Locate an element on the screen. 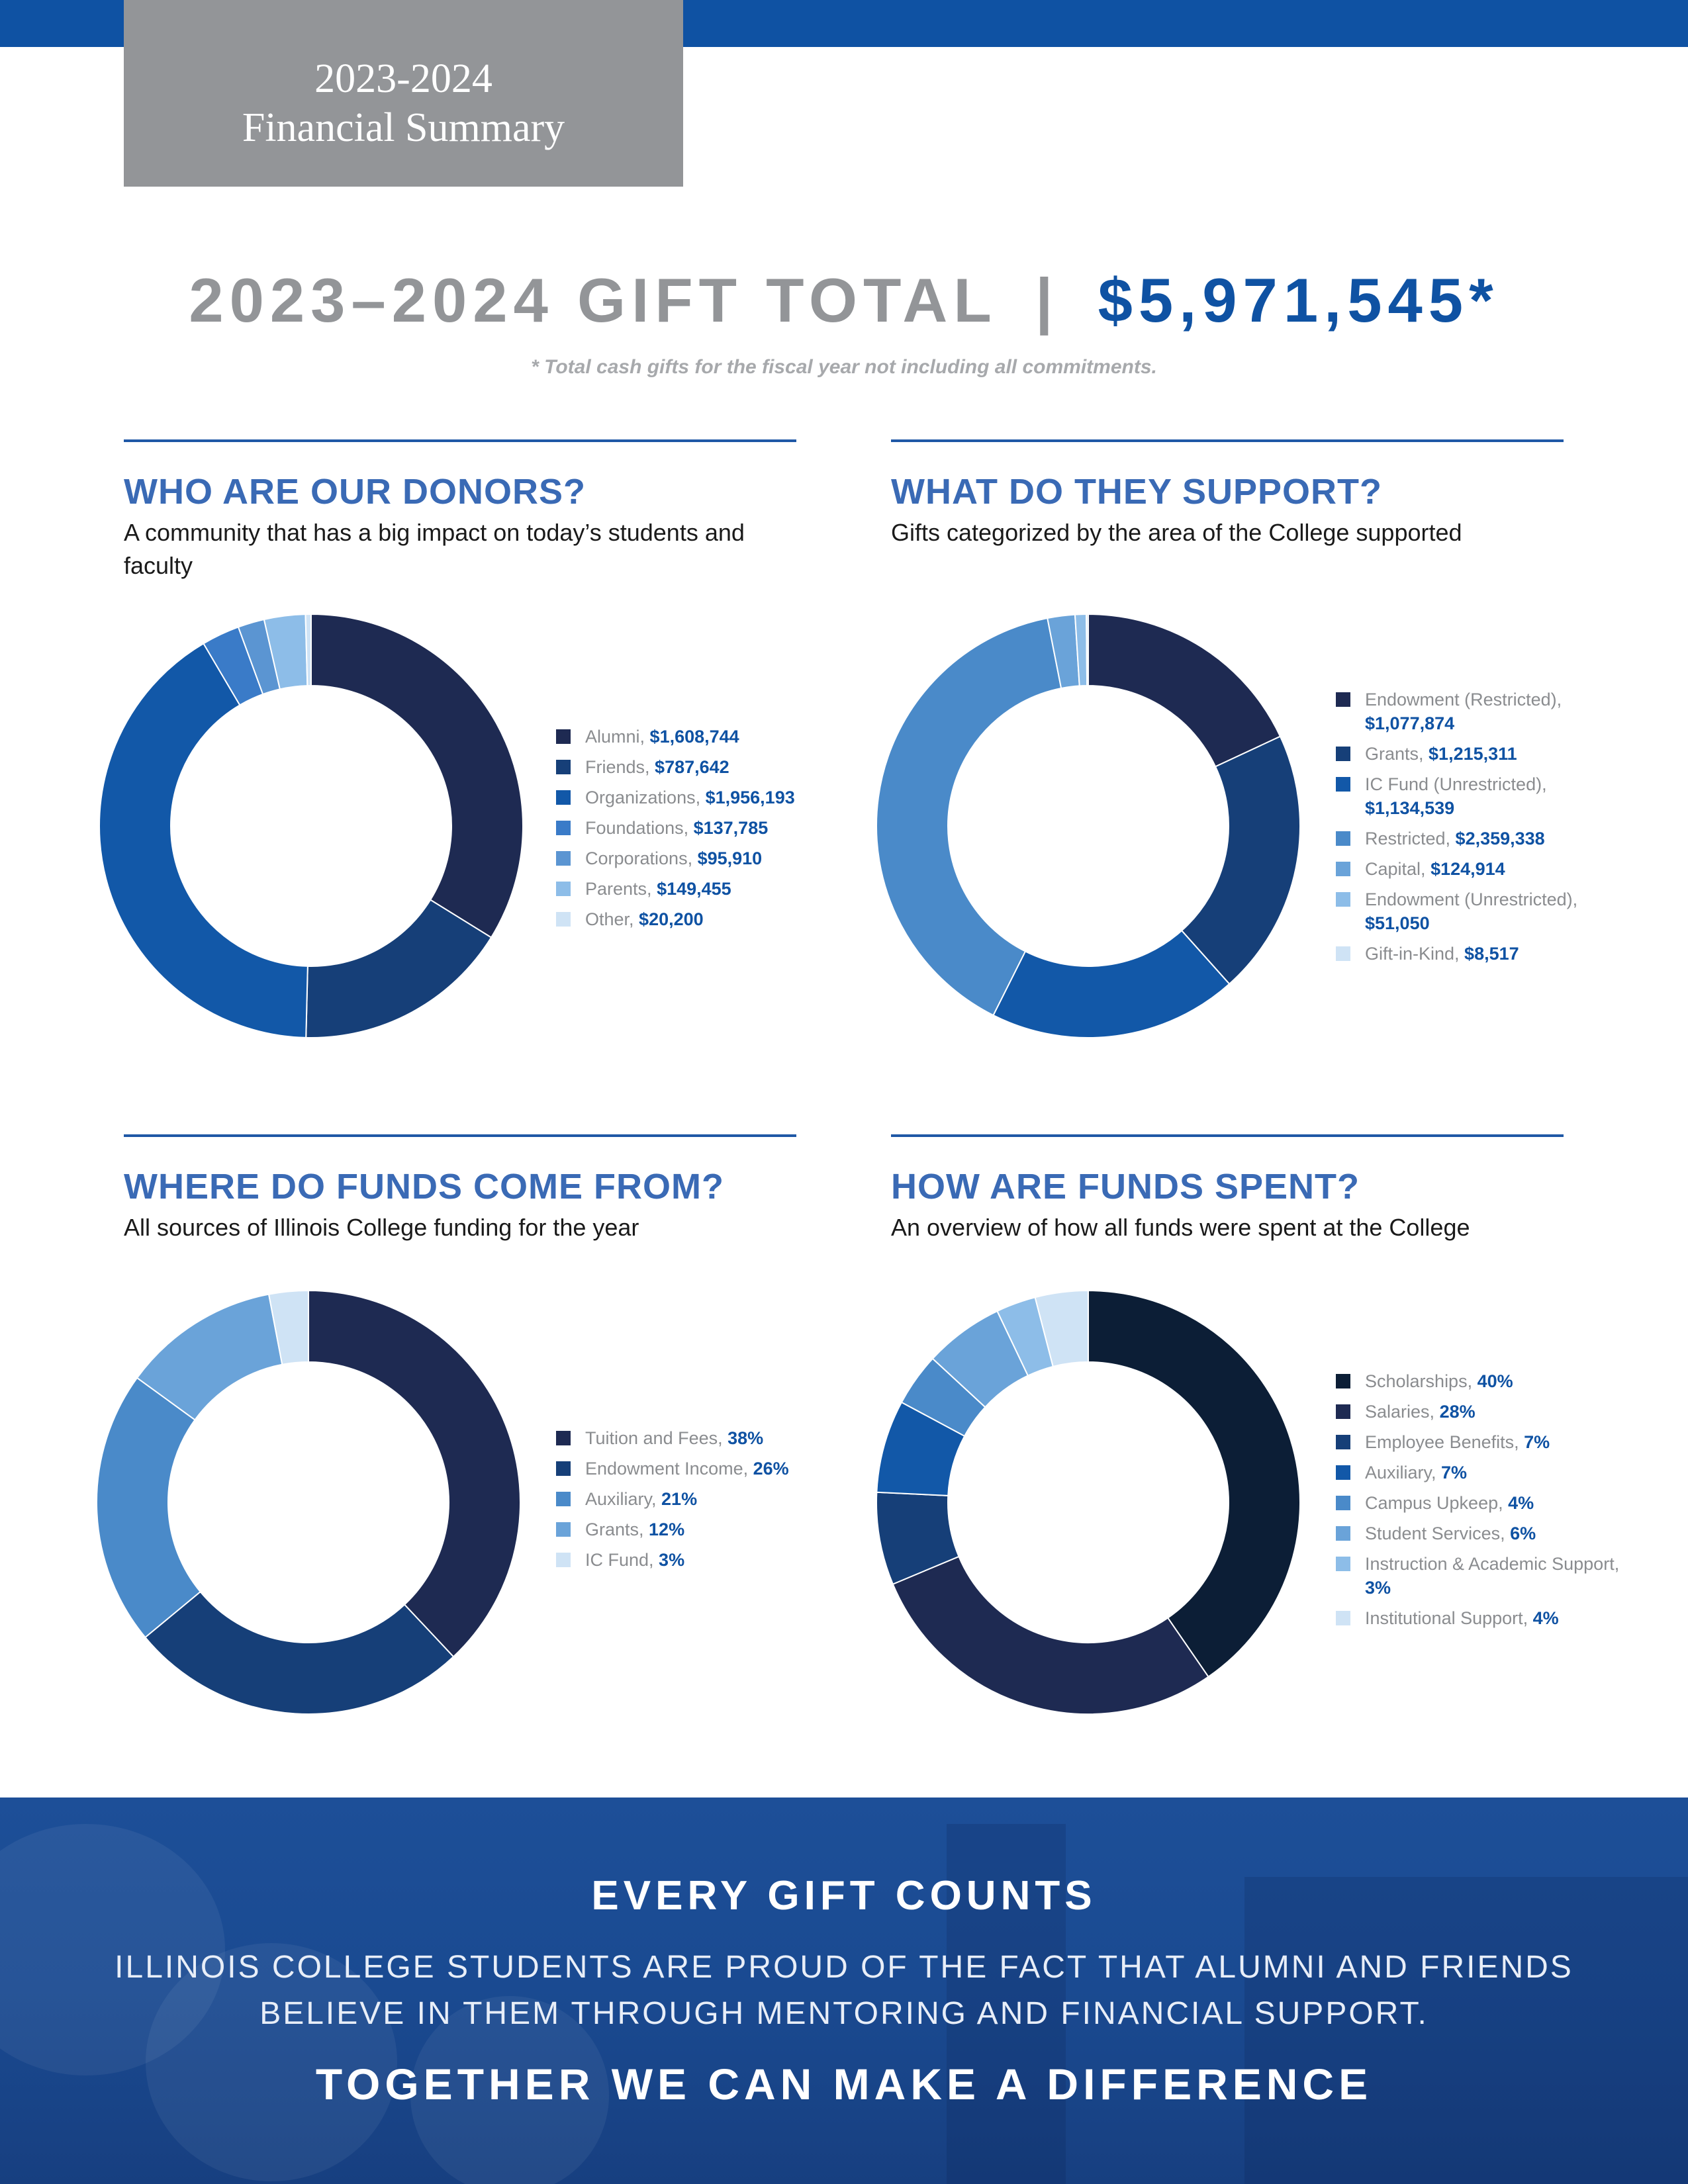 Image resolution: width=1688 pixels, height=2184 pixels. legend-text: Restricted, $2,359,338 is located at coordinates (1455, 839).